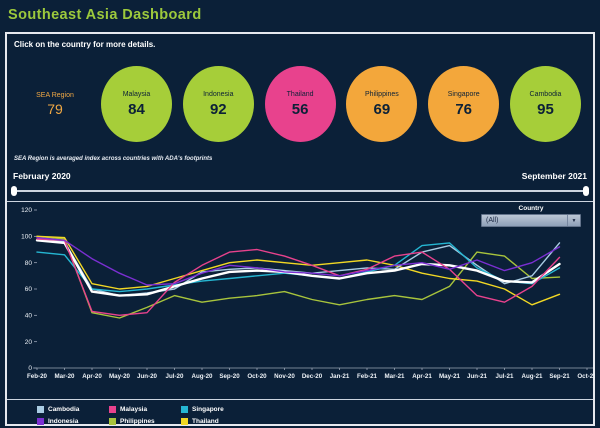 This screenshot has width=600, height=428. What do you see at coordinates (105, 15) in the screenshot?
I see `page-title: Southeast Asia Dashboard` at bounding box center [105, 15].